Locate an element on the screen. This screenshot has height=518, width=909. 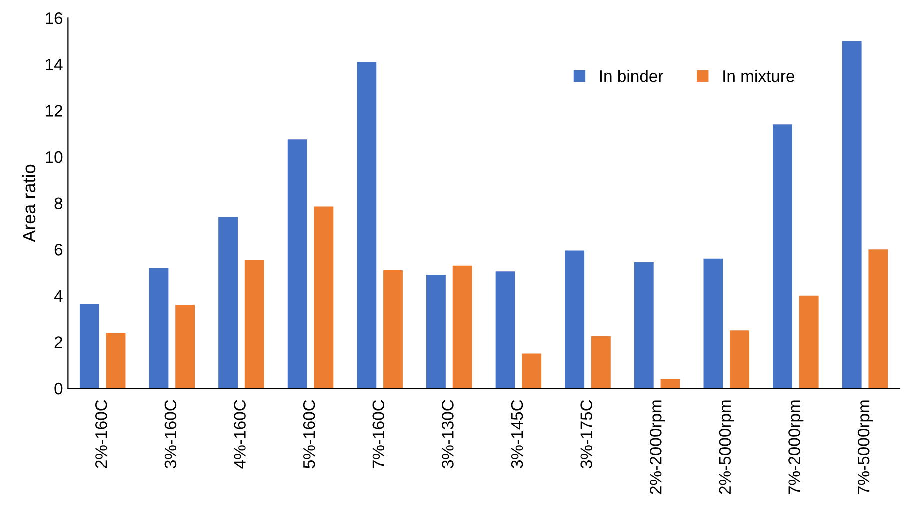
y-tick-label: 0 is located at coordinates (58, 388).